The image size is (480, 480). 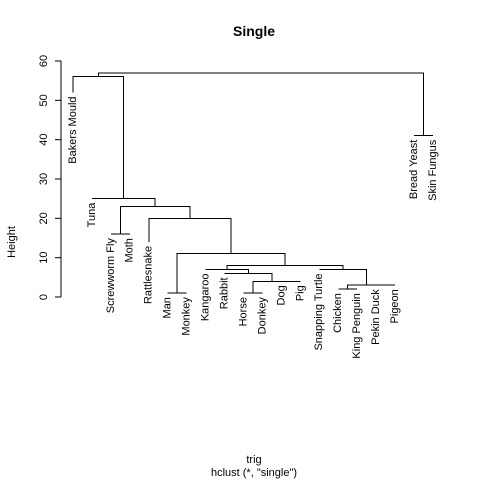 I want to click on chart-title: Single, so click(x=254, y=31).